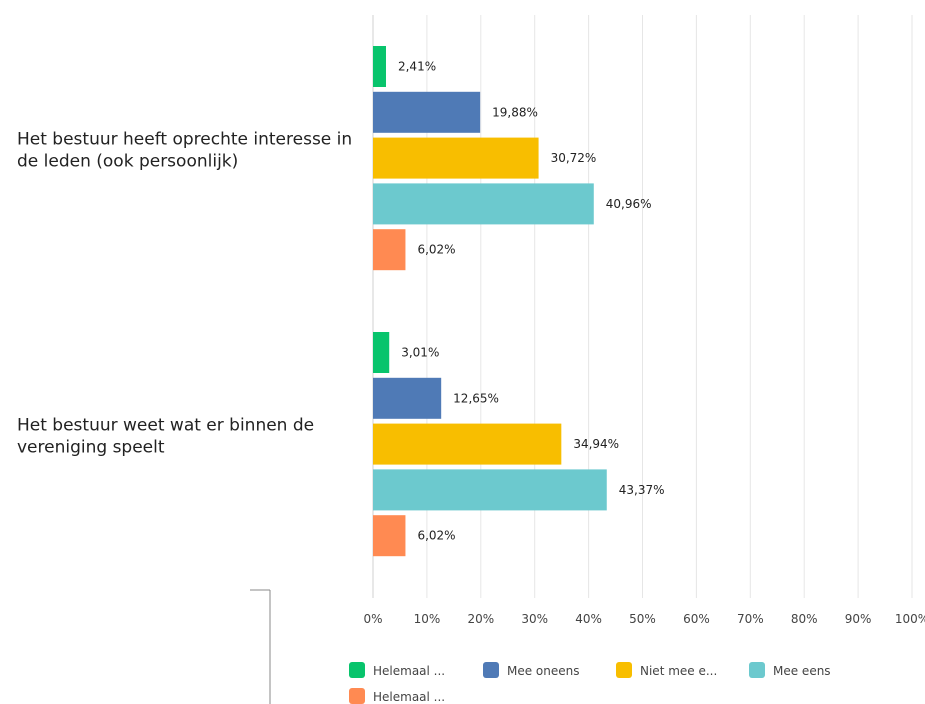 The width and height of the screenshot is (925, 704). I want to click on x-tick-label: 100%, so click(910, 619).